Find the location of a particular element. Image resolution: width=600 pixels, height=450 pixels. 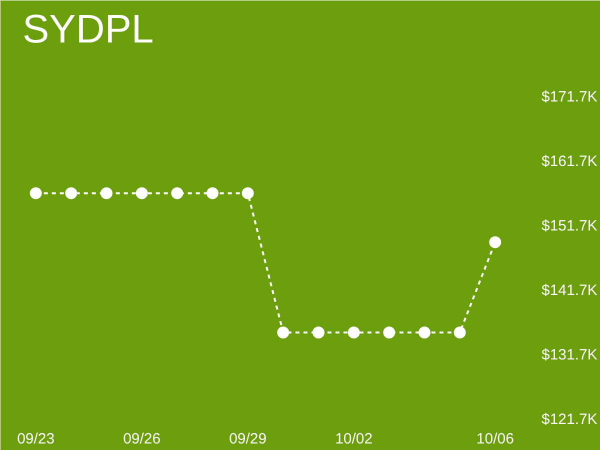

y-tick-label: $121.7K is located at coordinates (570, 419).